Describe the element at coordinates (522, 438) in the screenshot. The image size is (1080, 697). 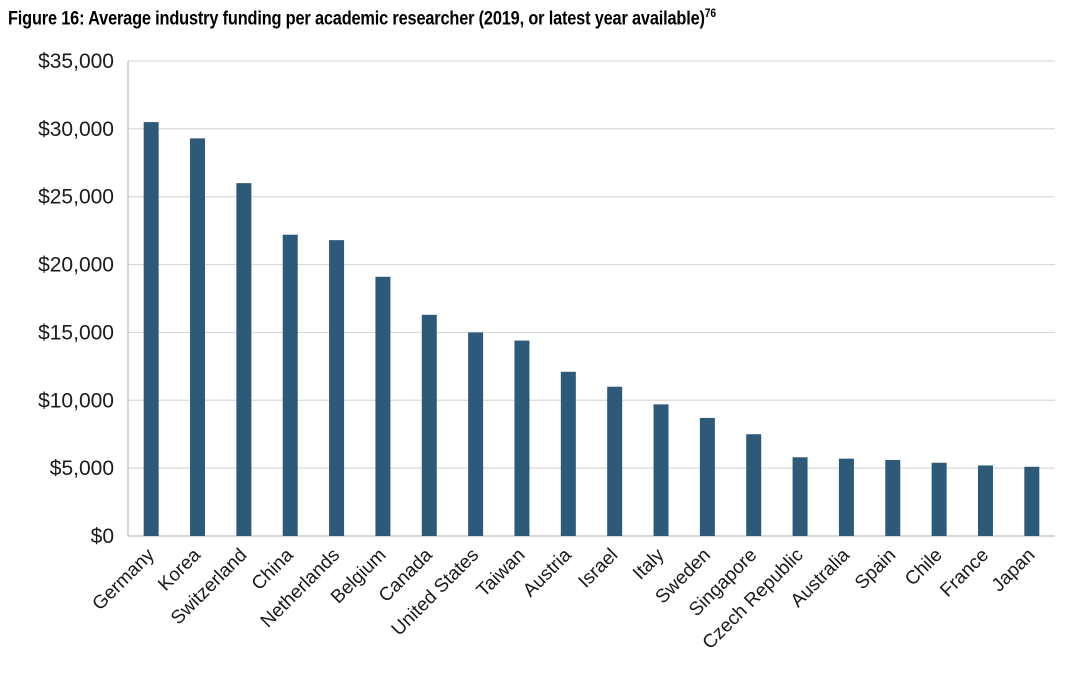
I see `bar-taiwan` at that location.